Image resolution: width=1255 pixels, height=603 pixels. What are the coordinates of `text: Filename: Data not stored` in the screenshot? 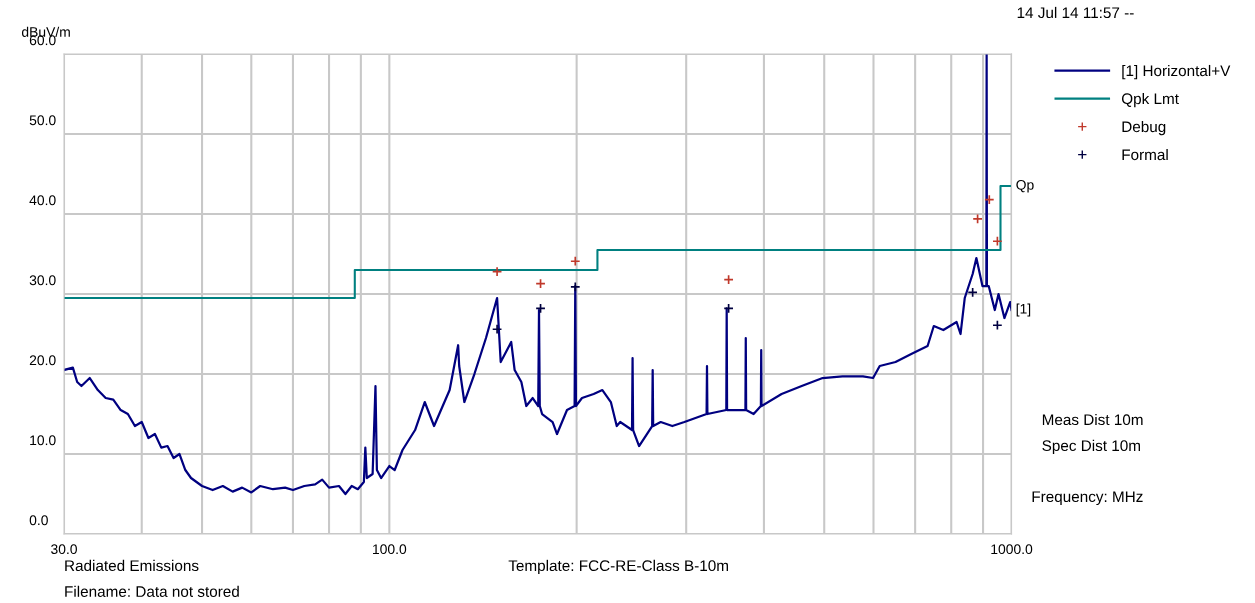 It's located at (152, 591).